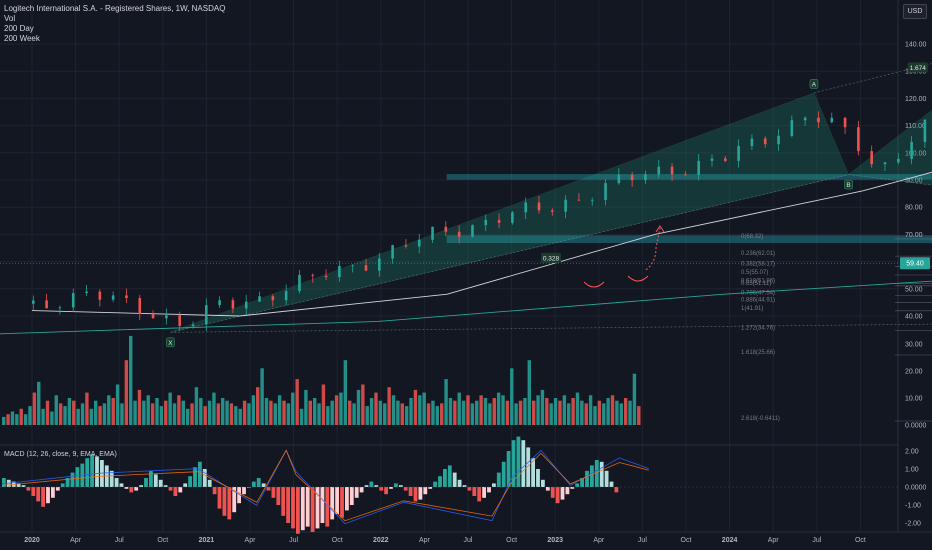  What do you see at coordinates (754, 273) in the screenshot?
I see `fib-level-label: 0.5(55.07)` at bounding box center [754, 273].